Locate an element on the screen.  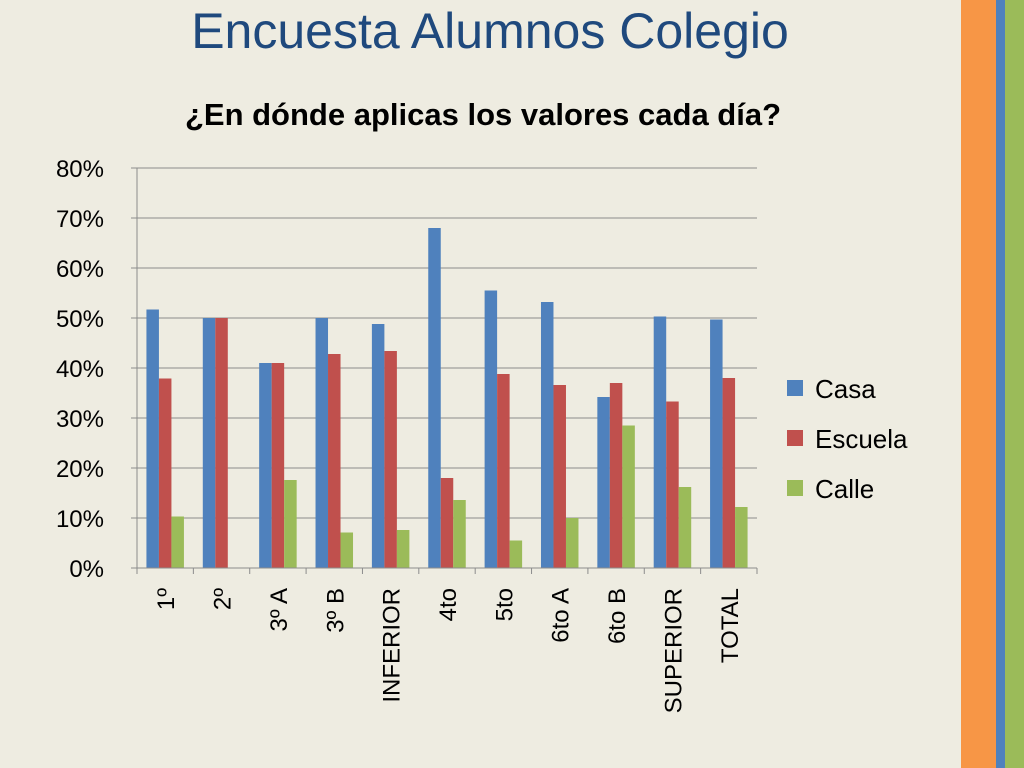
x-tick-label: 5to is located at coordinates (504, 604).